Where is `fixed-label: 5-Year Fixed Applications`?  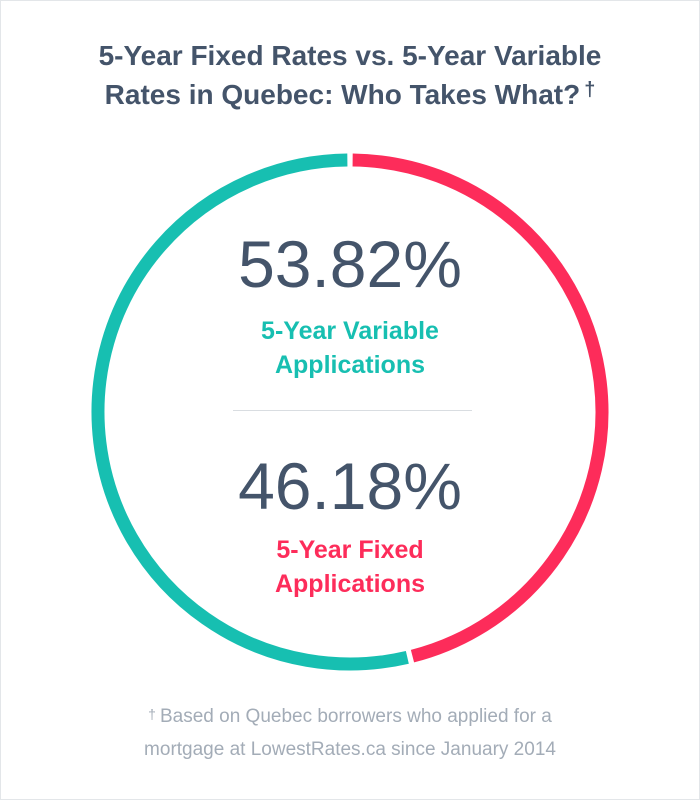 fixed-label: 5-Year Fixed Applications is located at coordinates (350, 567).